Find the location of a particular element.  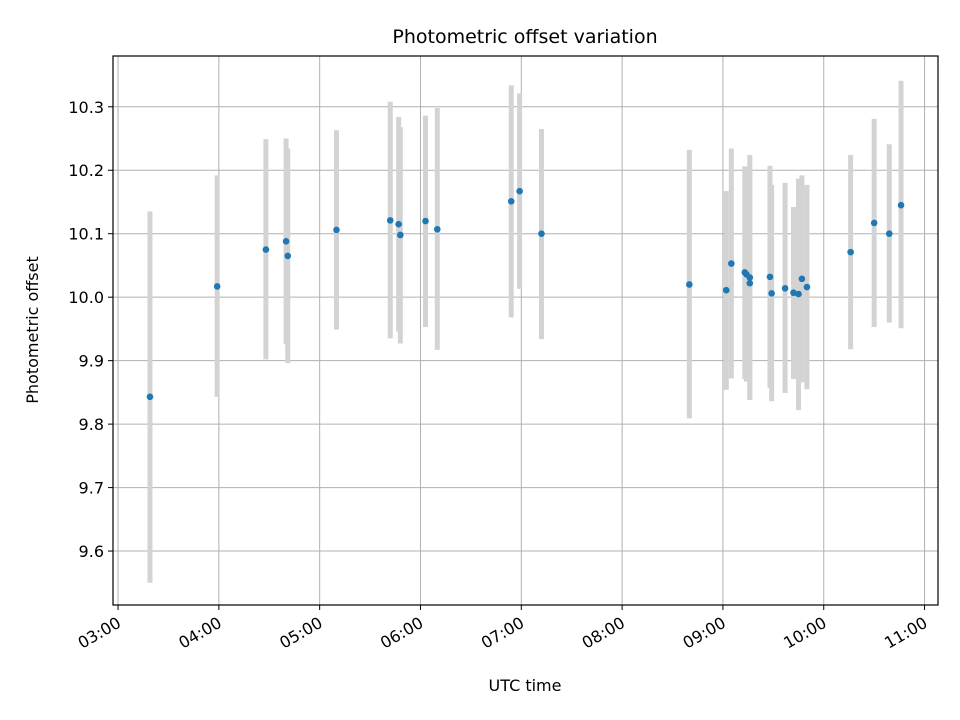

y-tick-label: 9.9 is located at coordinates (91, 361).